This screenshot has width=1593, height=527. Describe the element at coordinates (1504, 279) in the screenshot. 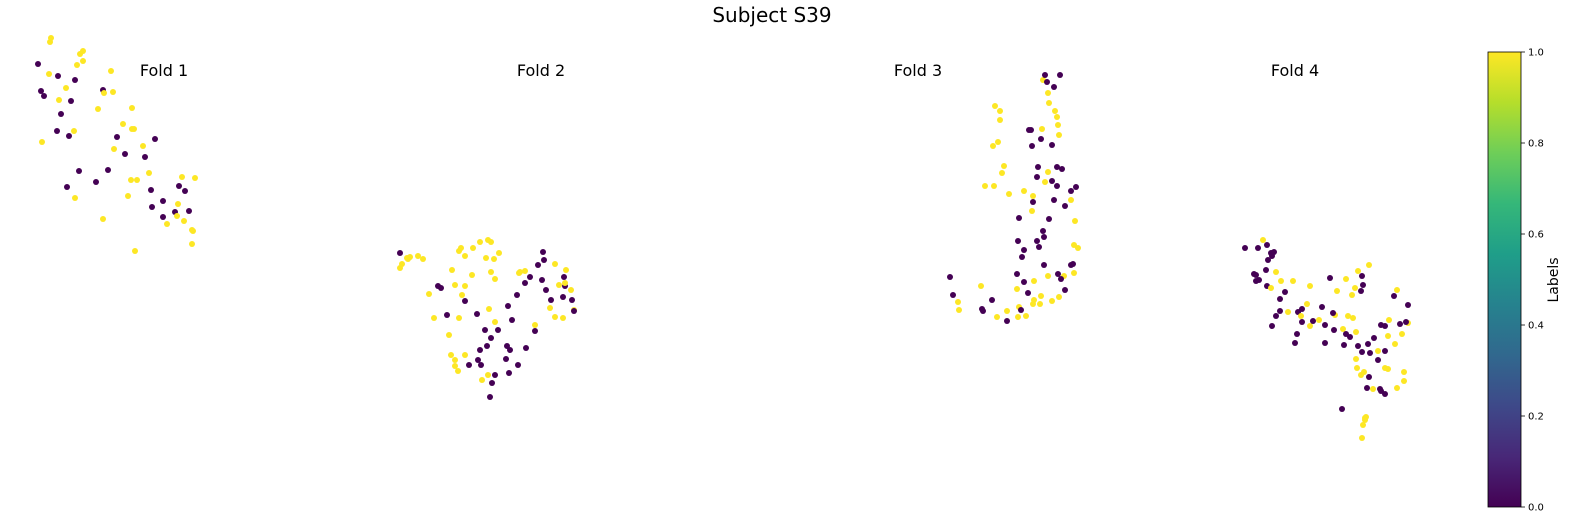

I see `colorbar-gradient` at that location.